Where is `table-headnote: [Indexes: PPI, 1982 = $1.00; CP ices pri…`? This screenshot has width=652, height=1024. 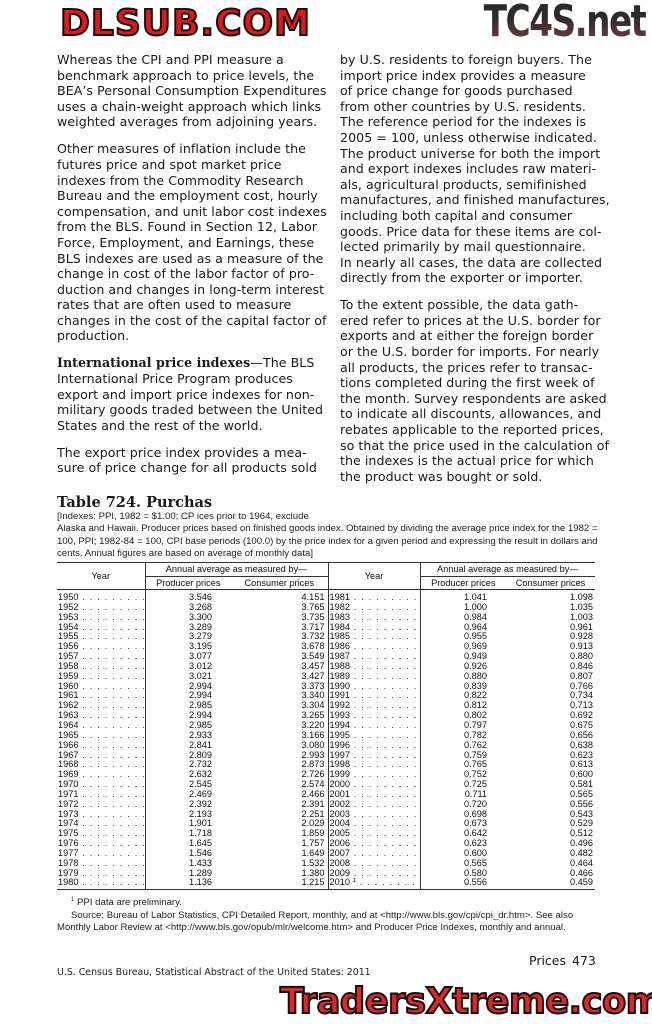
table-headnote: [Indexes: PPI, 1982 = $1.00; CP ices pri… is located at coordinates (329, 536).